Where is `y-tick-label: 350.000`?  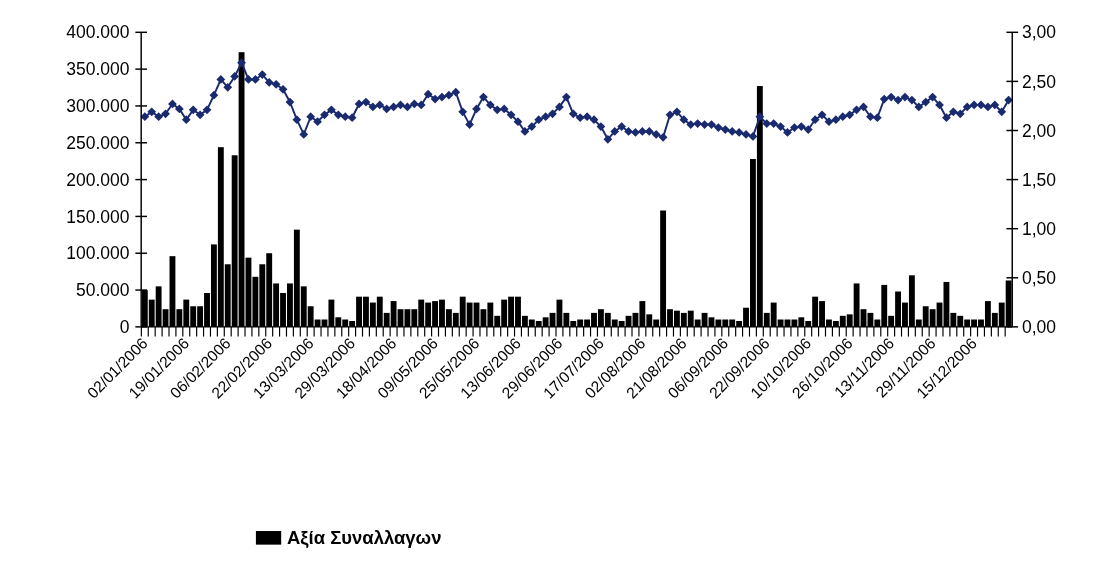
y-tick-label: 350.000 is located at coordinates (98, 69).